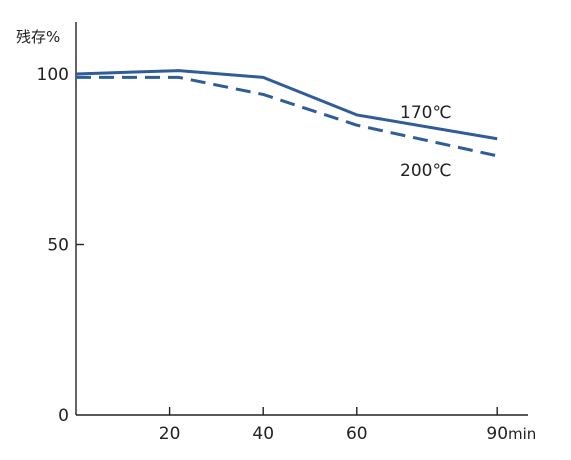  I want to click on series-label-2: 200℃, so click(426, 171).